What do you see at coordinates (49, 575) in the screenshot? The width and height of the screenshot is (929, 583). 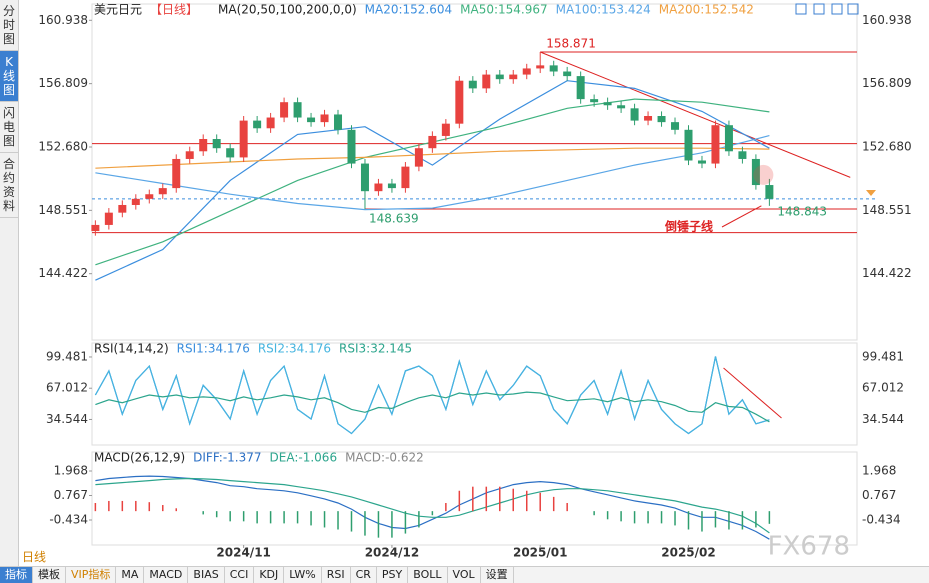 I see `toolbar-item: 模板` at bounding box center [49, 575].